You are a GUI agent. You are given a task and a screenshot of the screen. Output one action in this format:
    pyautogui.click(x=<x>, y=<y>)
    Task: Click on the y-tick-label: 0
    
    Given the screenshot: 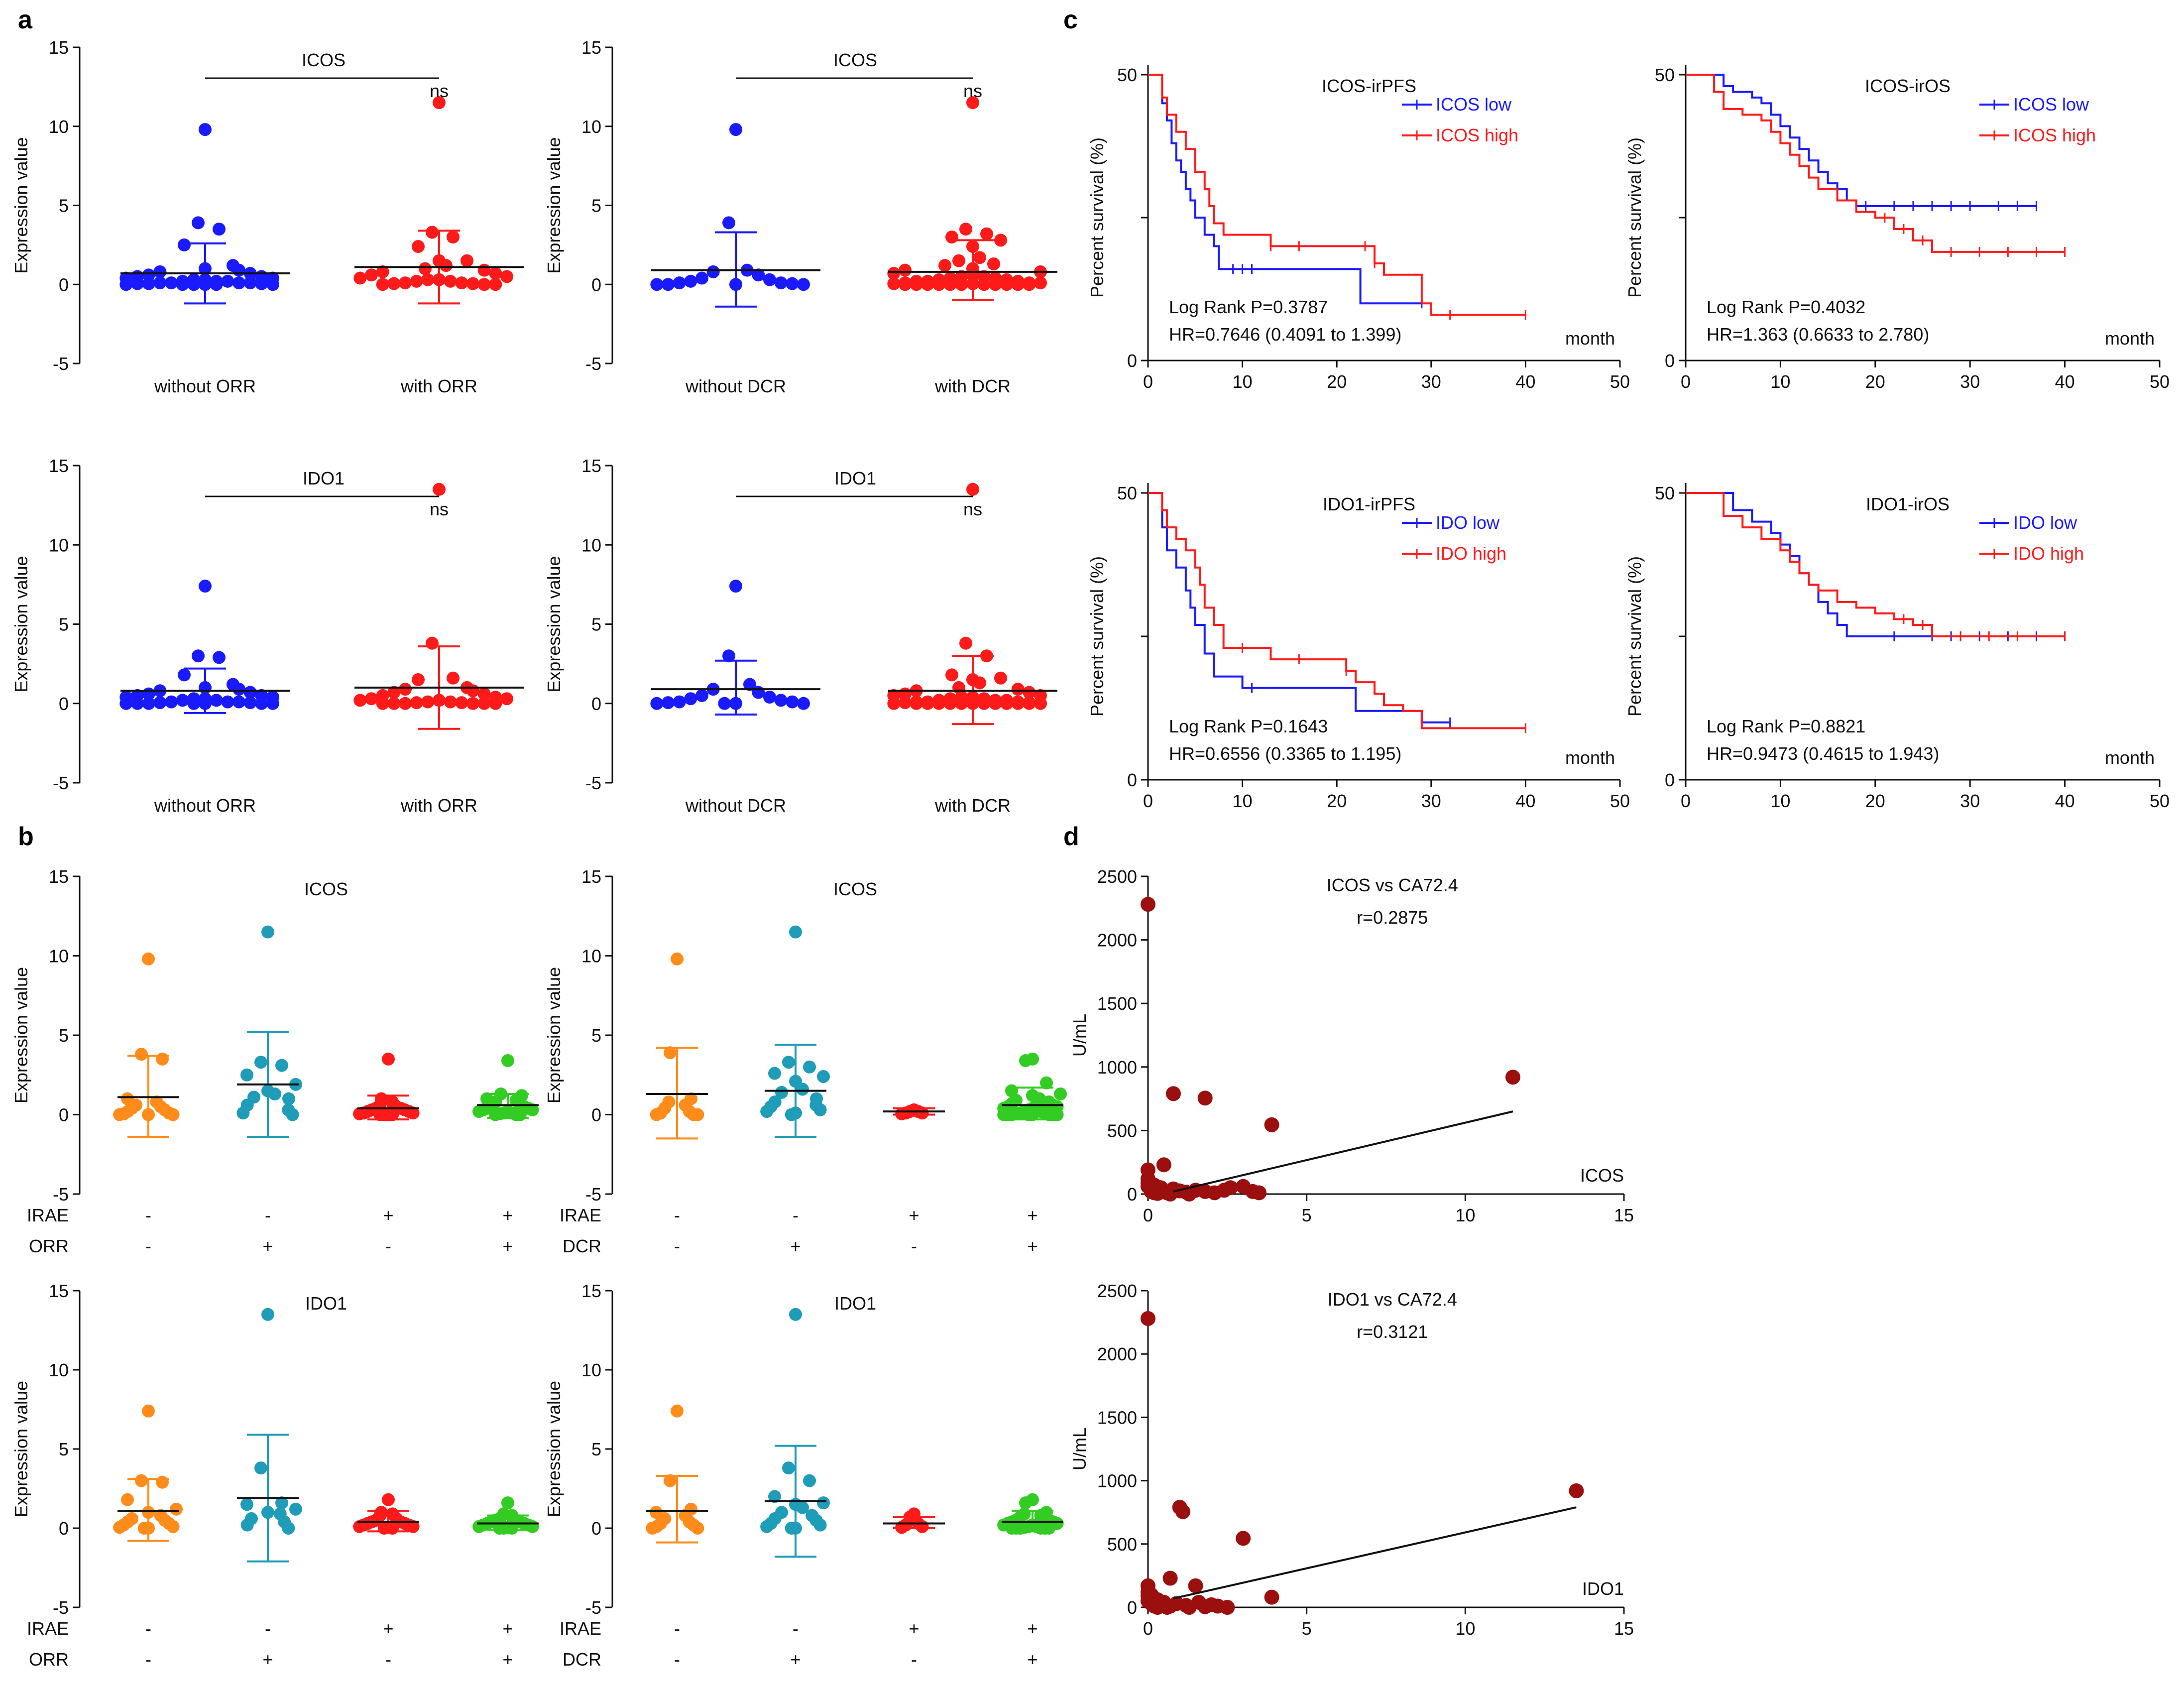 What is the action you would take?
    pyautogui.click(x=1132, y=361)
    